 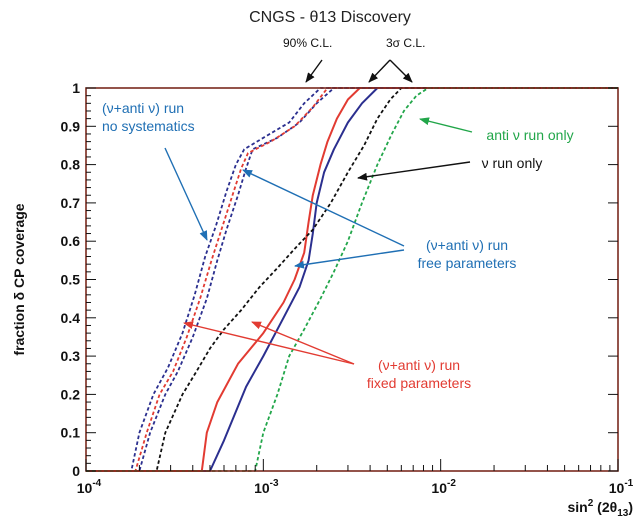 I want to click on x-tick-label: 10⁻⁴, so click(x=89, y=487).